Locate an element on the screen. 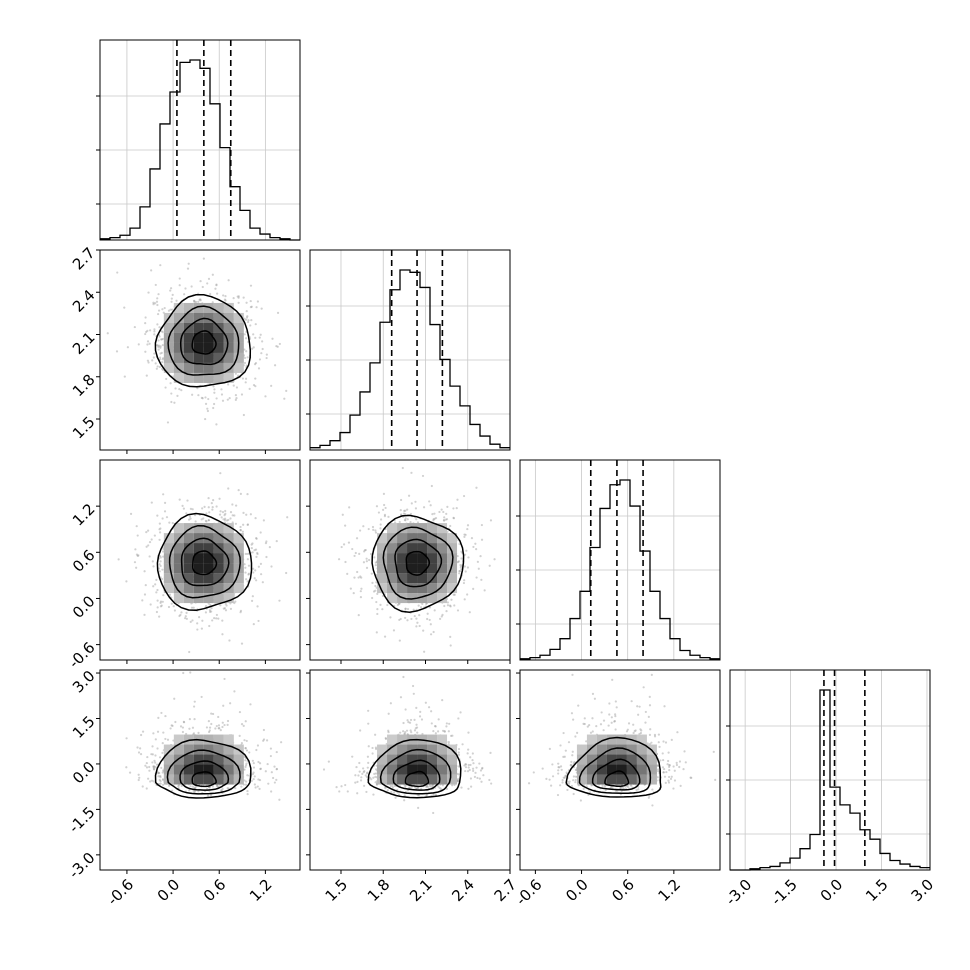 Image resolution: width=970 pixels, height=970 pixels. histogram-step-p3 is located at coordinates (830, 780).